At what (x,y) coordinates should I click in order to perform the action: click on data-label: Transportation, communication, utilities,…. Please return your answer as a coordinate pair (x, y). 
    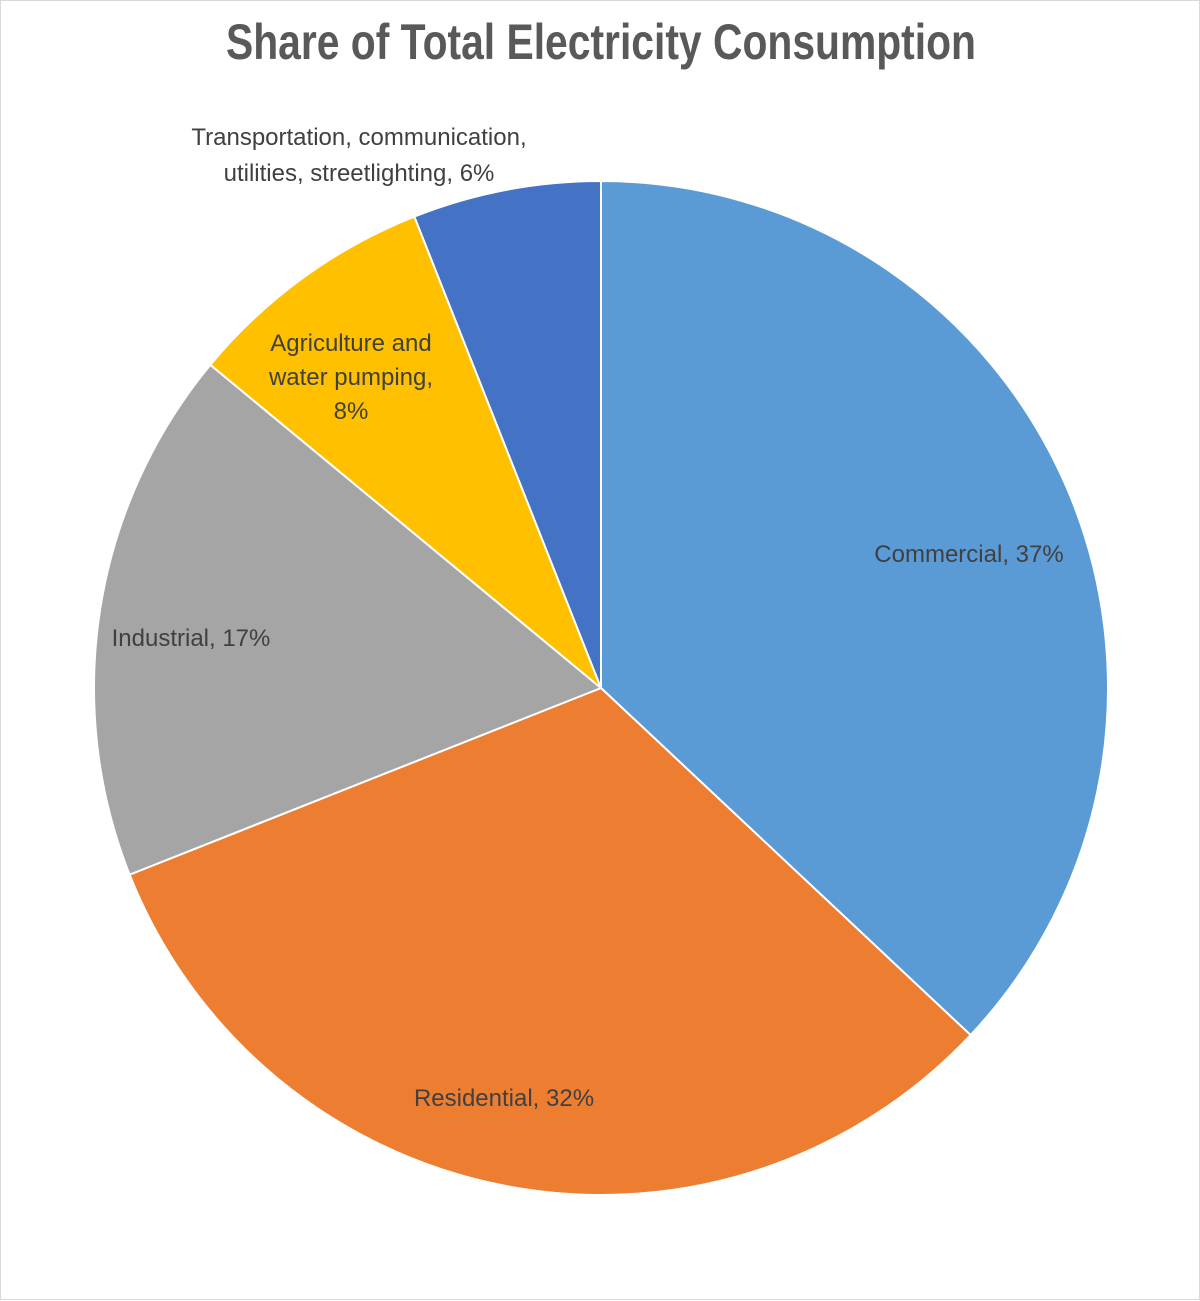
    Looking at the image, I should click on (358, 155).